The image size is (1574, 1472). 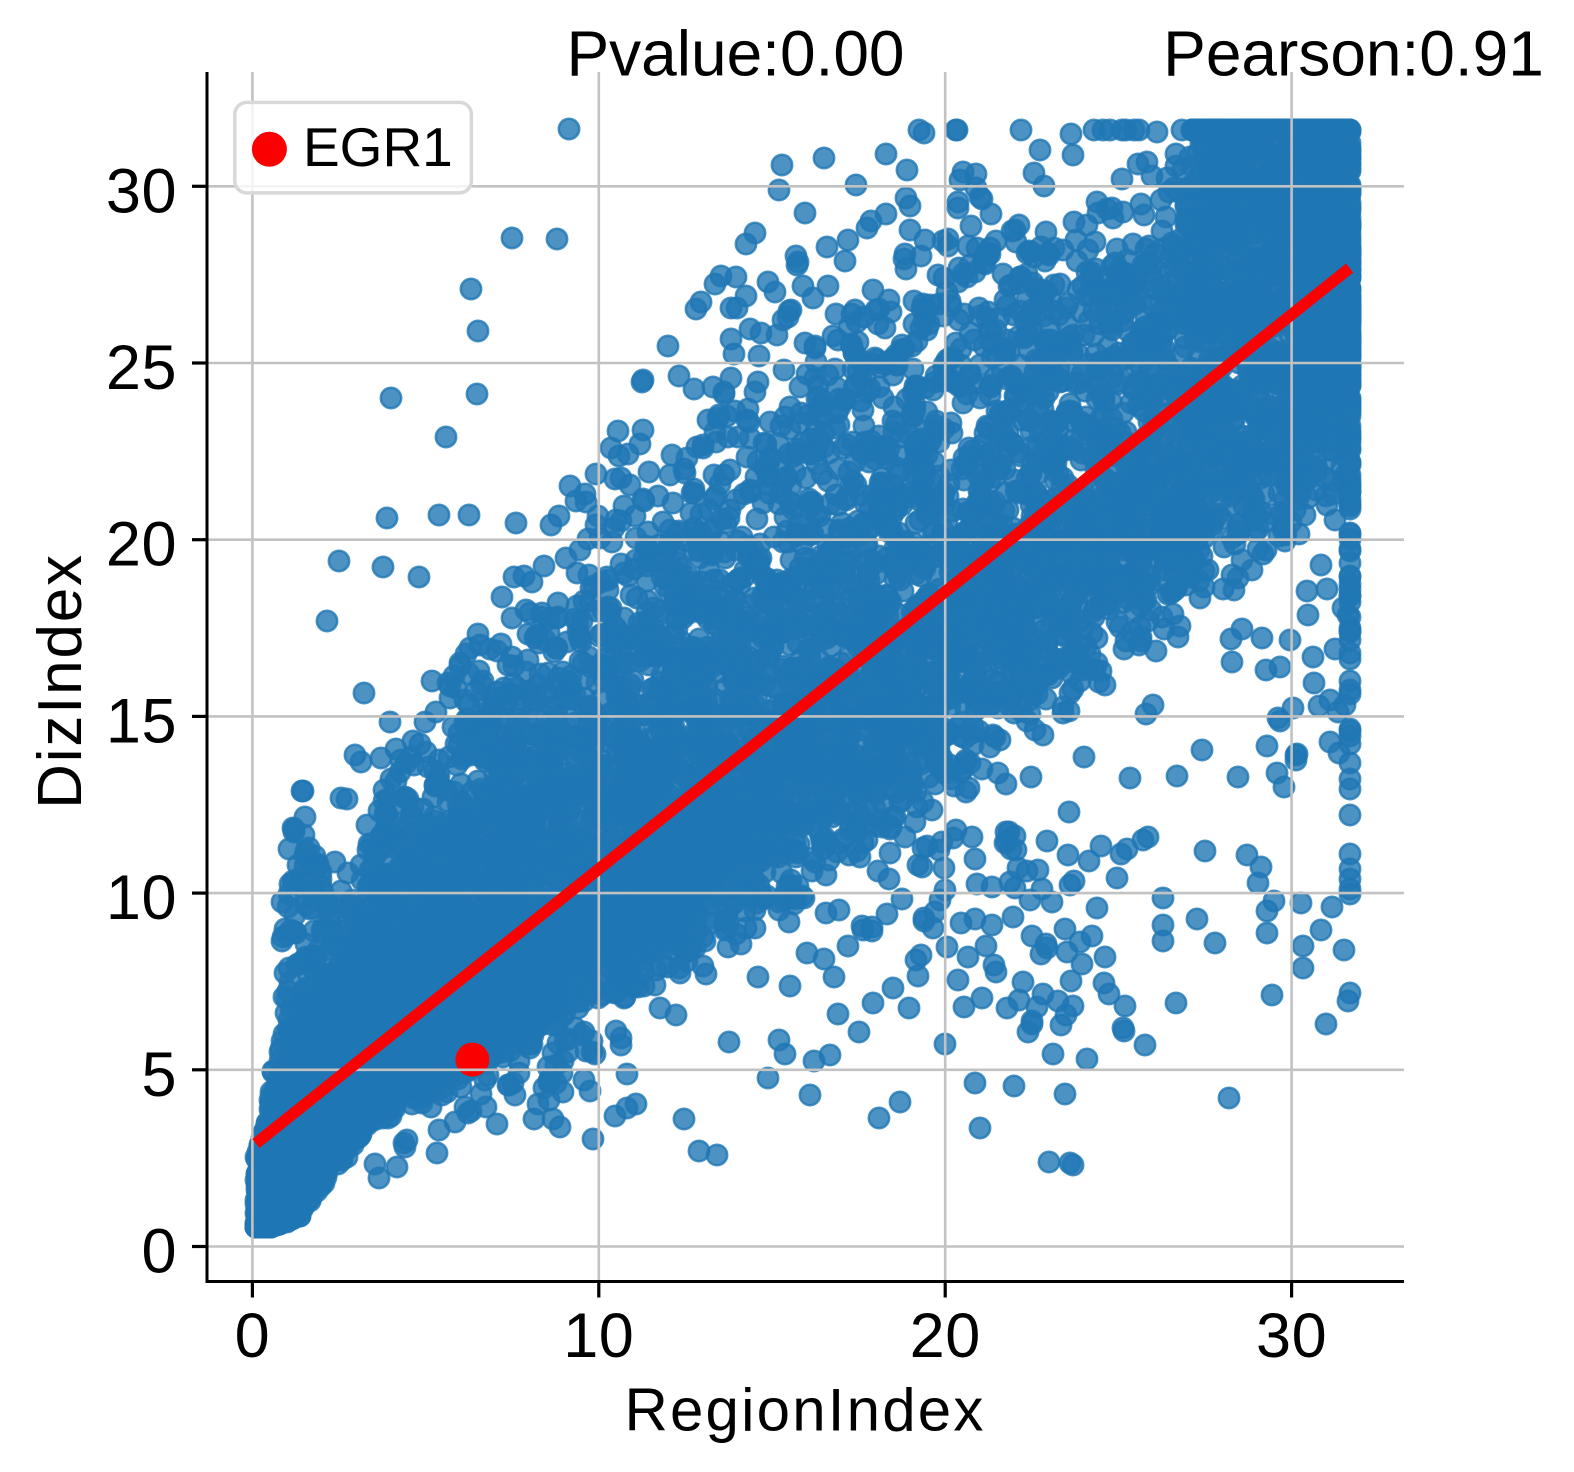 I want to click on svg-text: EGR1, so click(x=378, y=147).